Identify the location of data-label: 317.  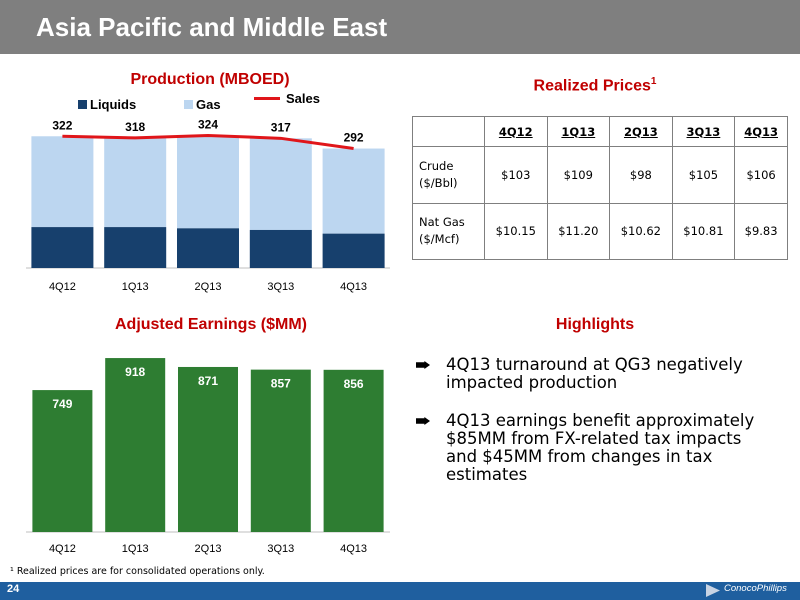
(281, 127).